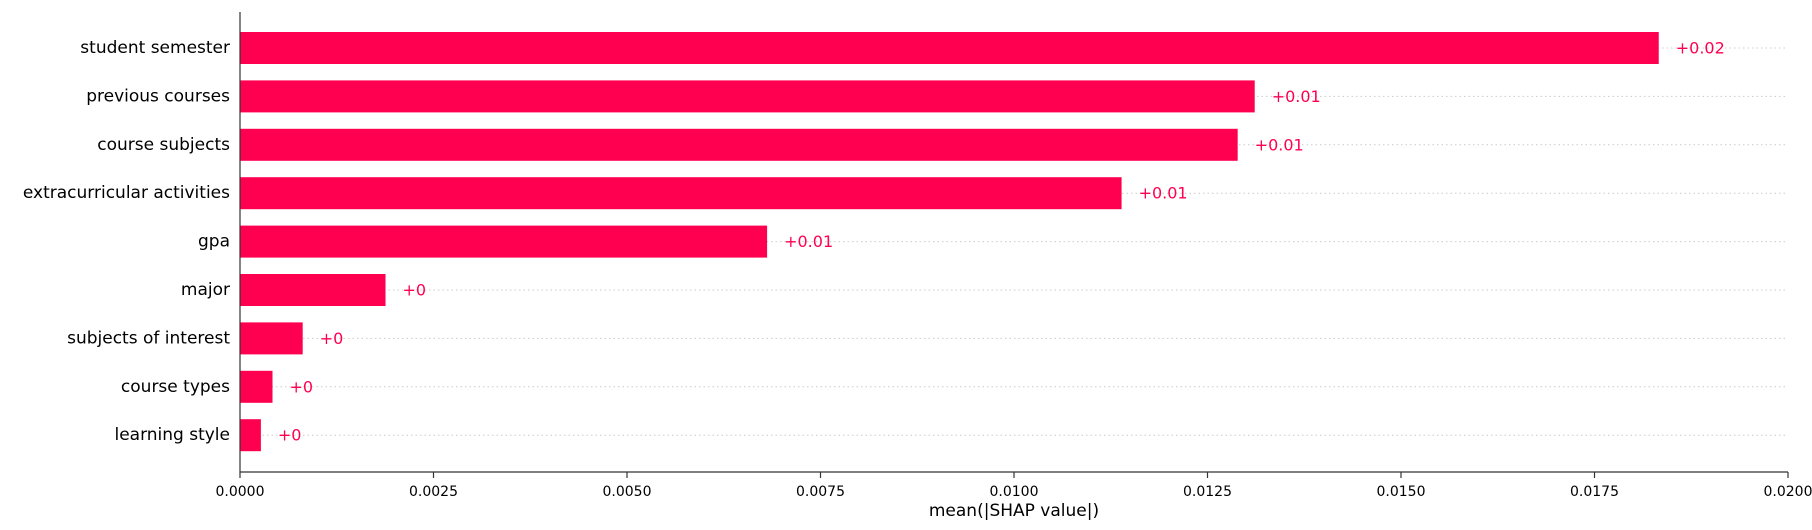 The height and width of the screenshot is (530, 1812). I want to click on category-label: extracurricular activities, so click(126, 193).